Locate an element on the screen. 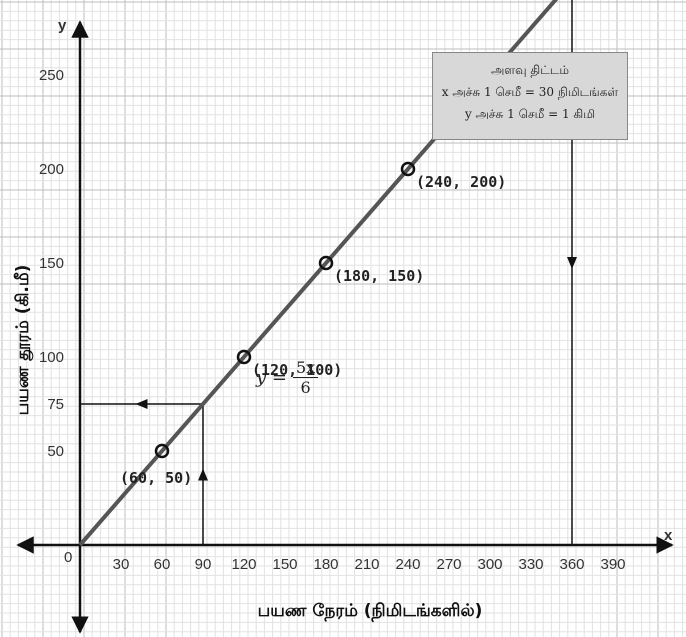 The height and width of the screenshot is (637, 686). equation-lhs: y = is located at coordinates (271, 377).